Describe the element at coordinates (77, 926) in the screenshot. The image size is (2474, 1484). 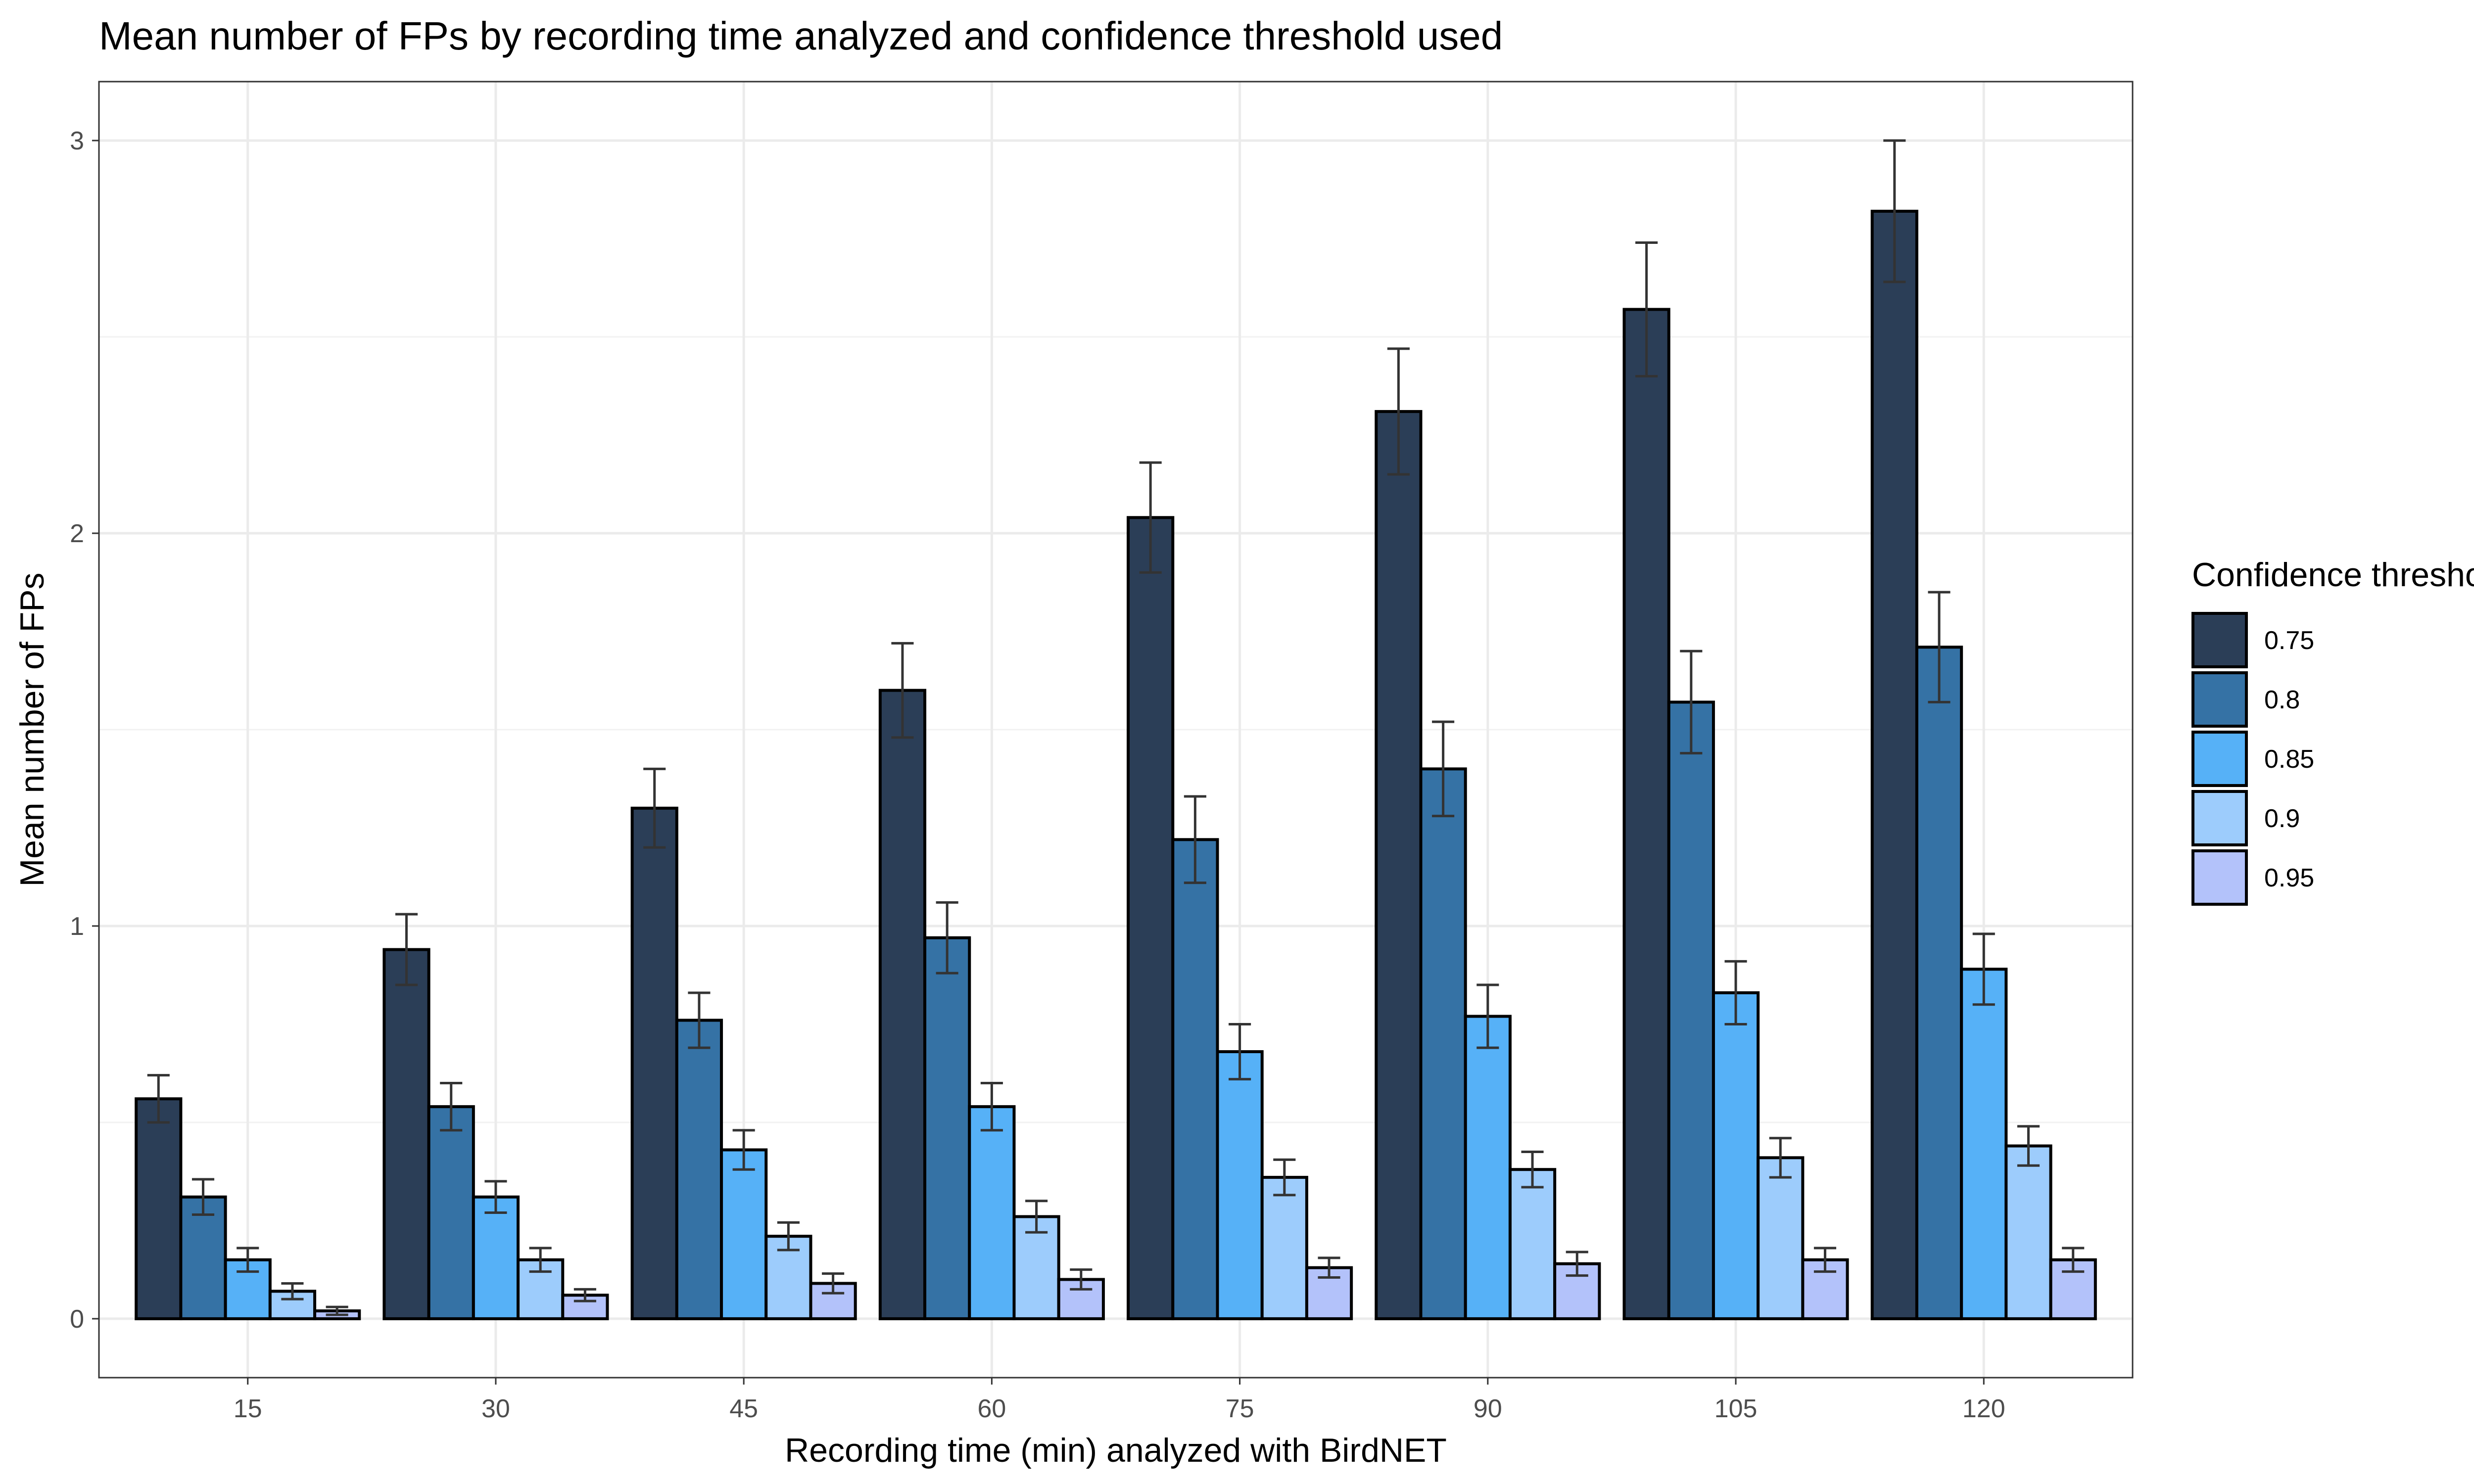
I see `y-tick-label: 1` at that location.